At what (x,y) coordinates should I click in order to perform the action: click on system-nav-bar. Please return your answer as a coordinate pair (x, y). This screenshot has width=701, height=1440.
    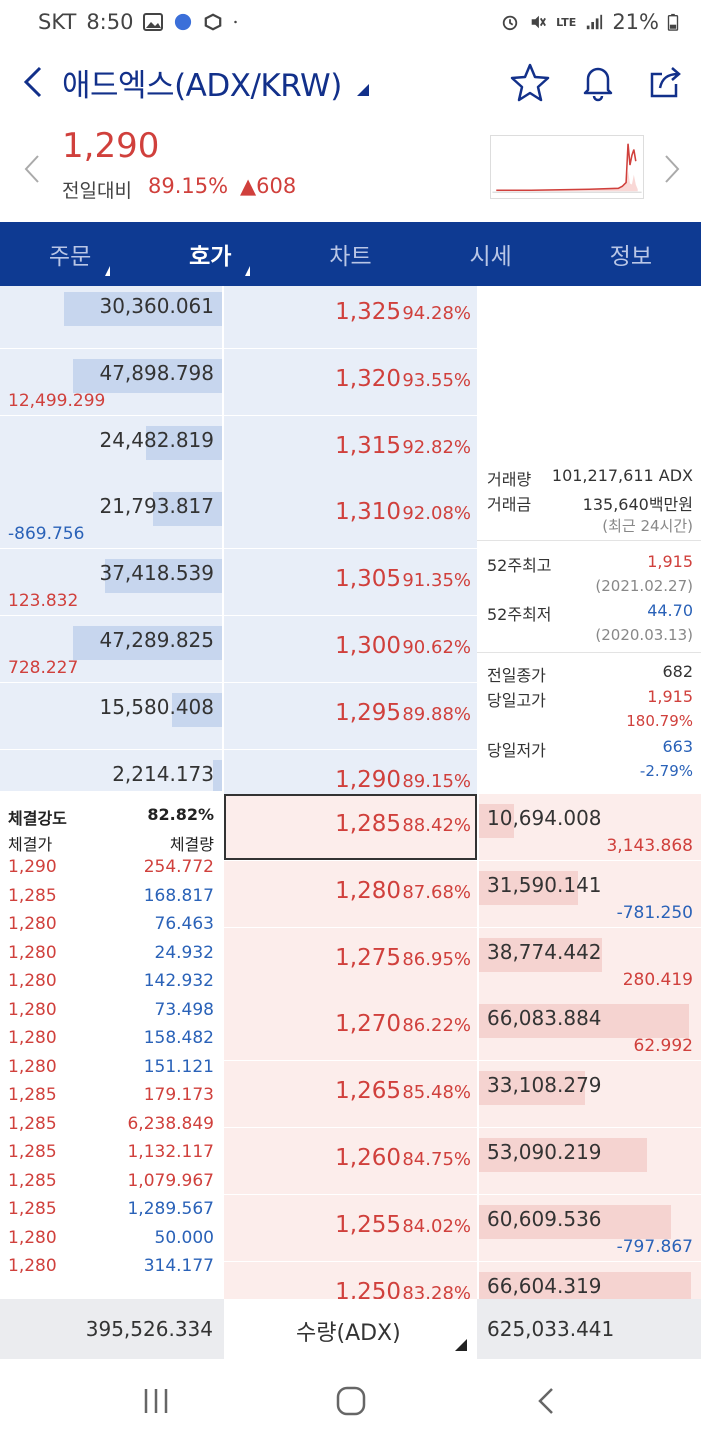
    Looking at the image, I should click on (350, 1399).